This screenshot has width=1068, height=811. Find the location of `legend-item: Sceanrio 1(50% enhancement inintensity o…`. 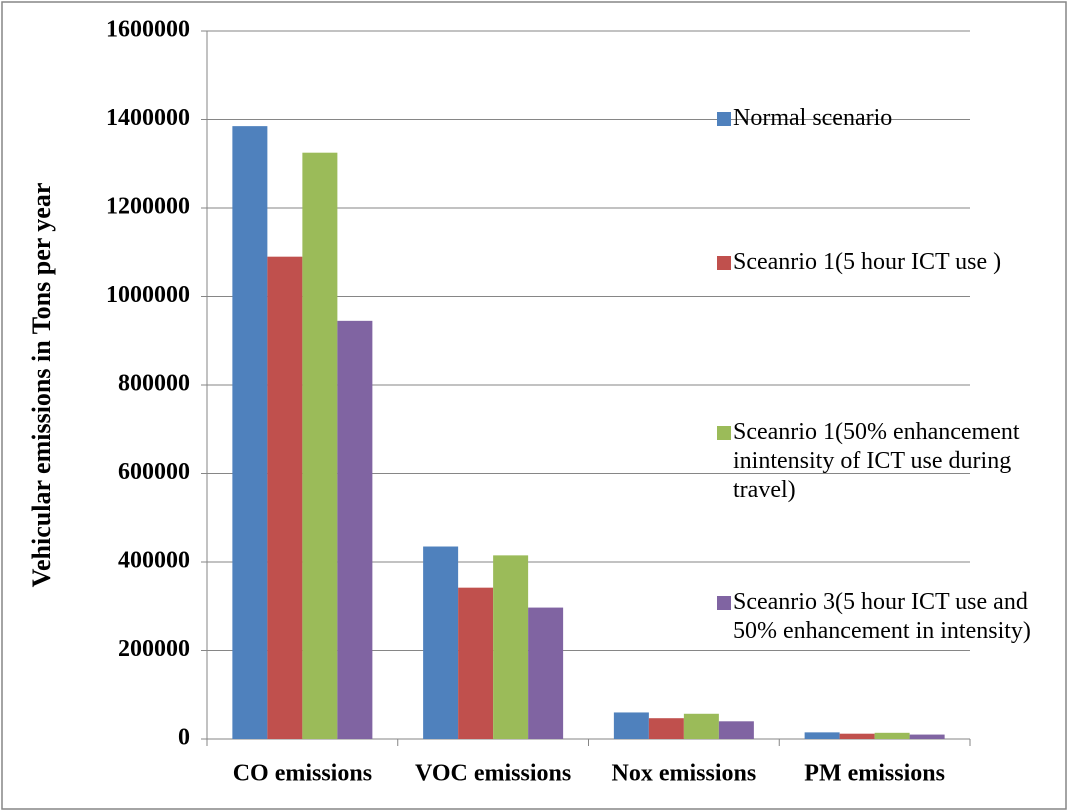

legend-item: Sceanrio 1(50% enhancement inintensity o… is located at coordinates (889, 461).